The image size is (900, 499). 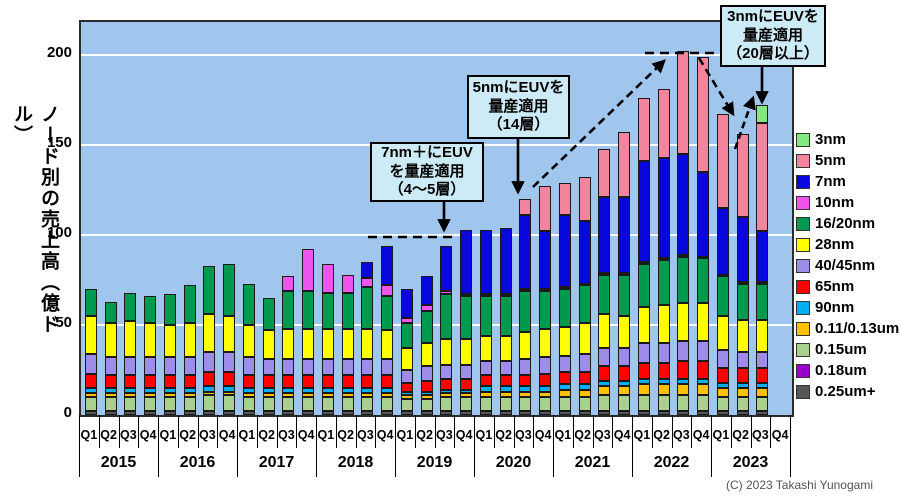 What do you see at coordinates (327, 367) in the screenshot?
I see `bar-segment-40/45nm-2018Q1` at bounding box center [327, 367].